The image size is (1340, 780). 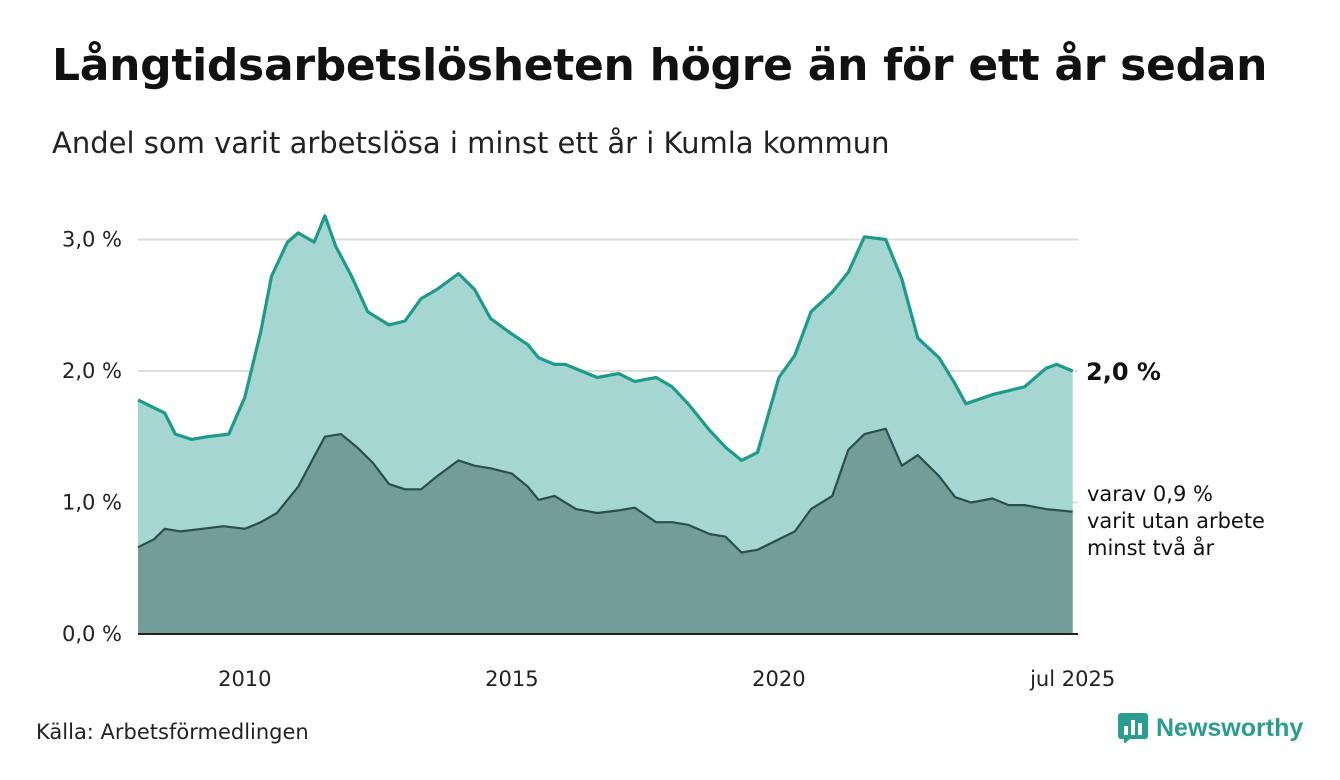 What do you see at coordinates (92, 634) in the screenshot?
I see `y-tick-label: 0,0 %` at bounding box center [92, 634].